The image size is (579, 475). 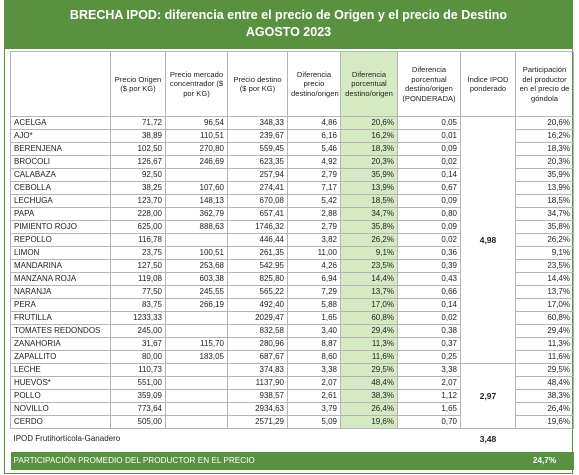 I want to click on product-name: REPOLLO, so click(x=60, y=240).